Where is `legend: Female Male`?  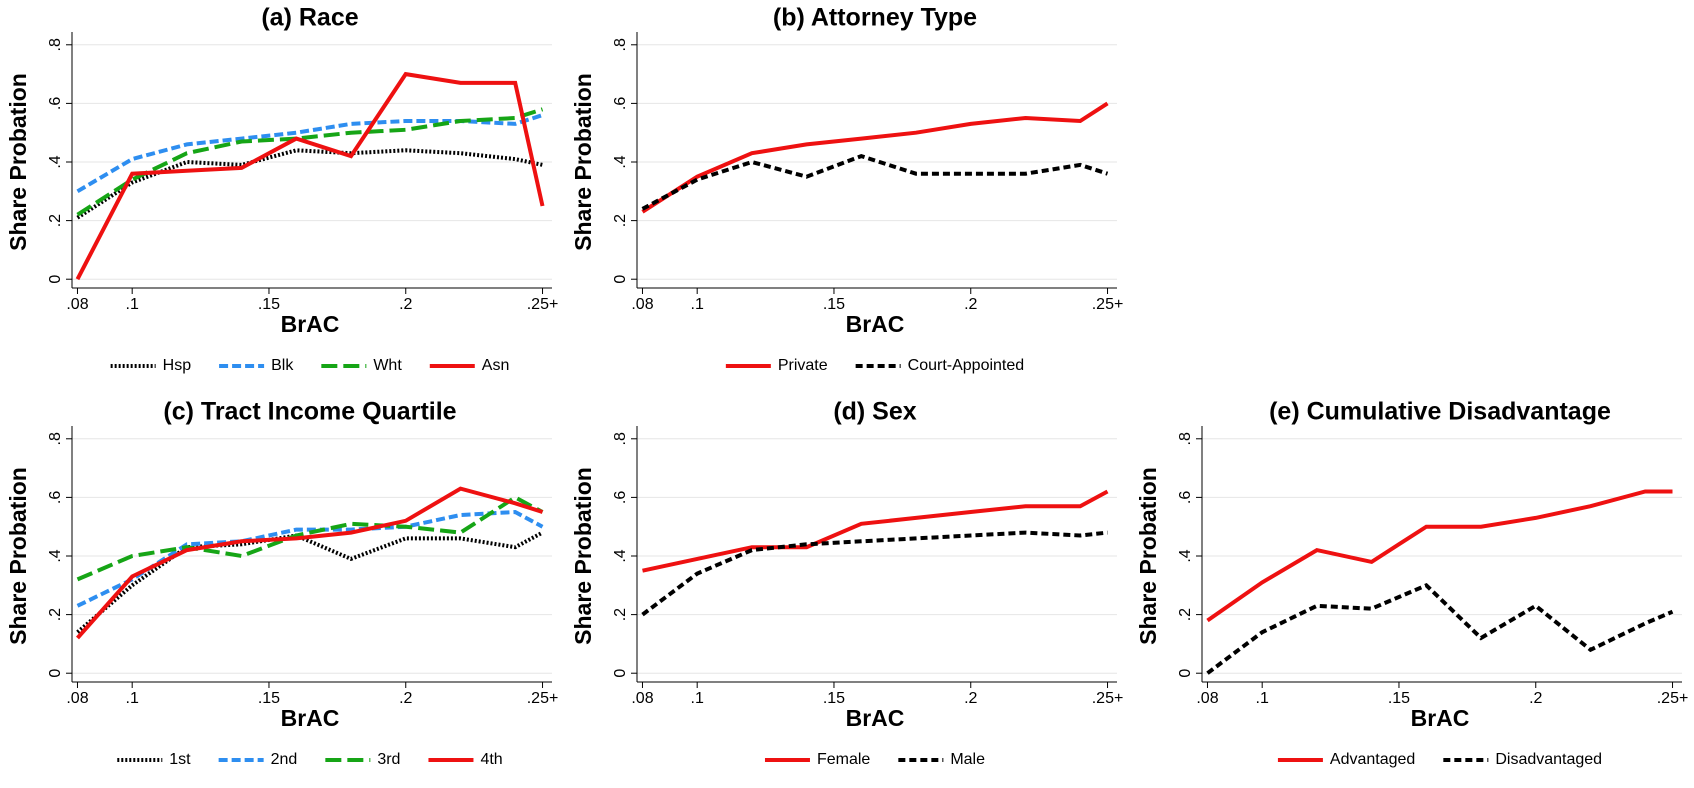 legend: Female Male is located at coordinates (874, 759).